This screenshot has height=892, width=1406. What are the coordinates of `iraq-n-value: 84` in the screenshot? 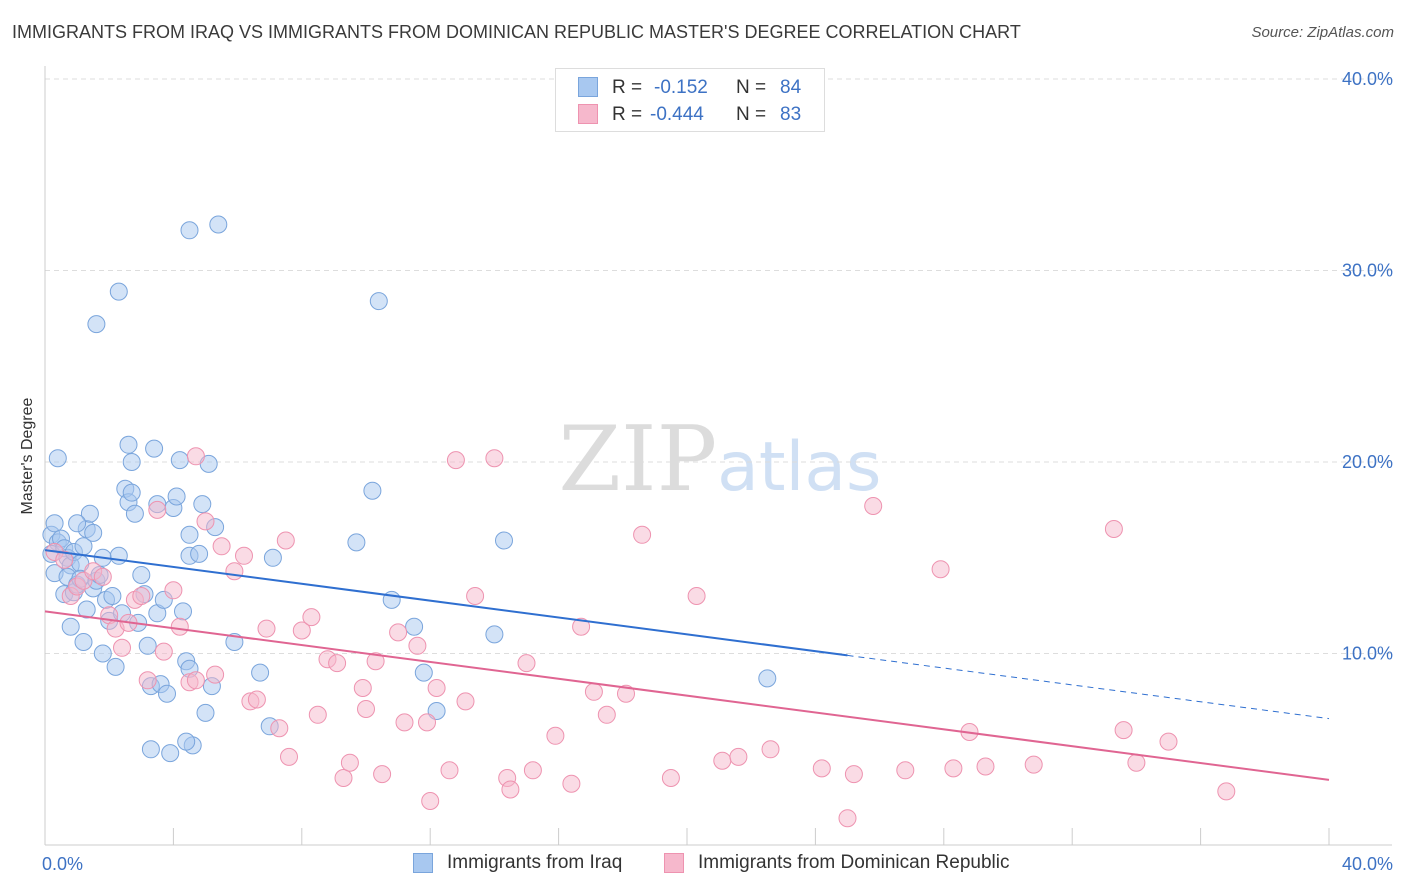 It's located at (791, 87).